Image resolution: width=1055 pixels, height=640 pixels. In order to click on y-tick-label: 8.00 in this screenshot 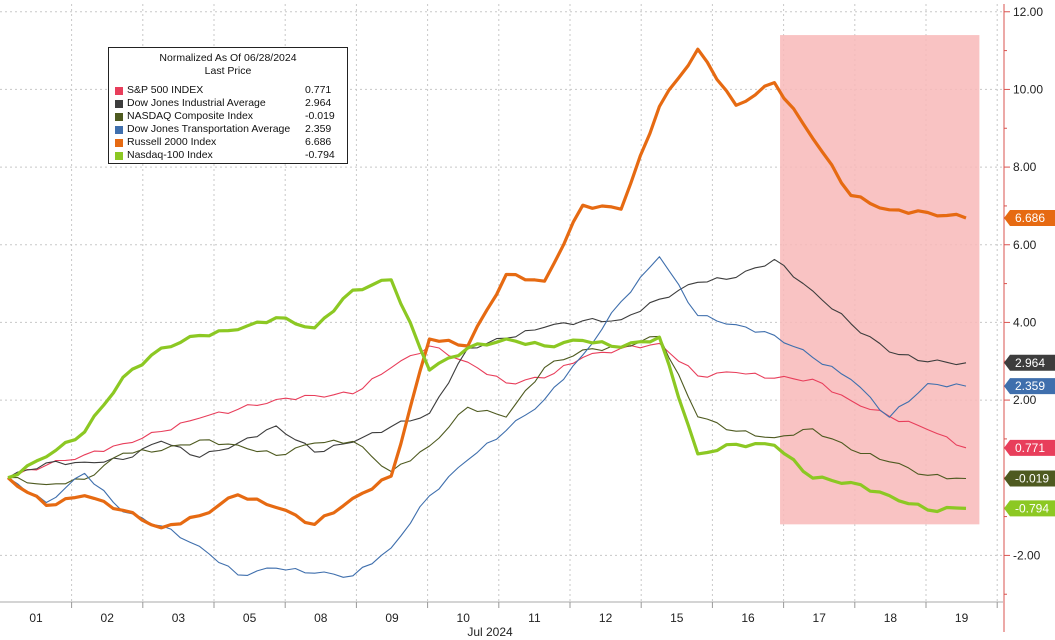, I will do `click(1025, 167)`.